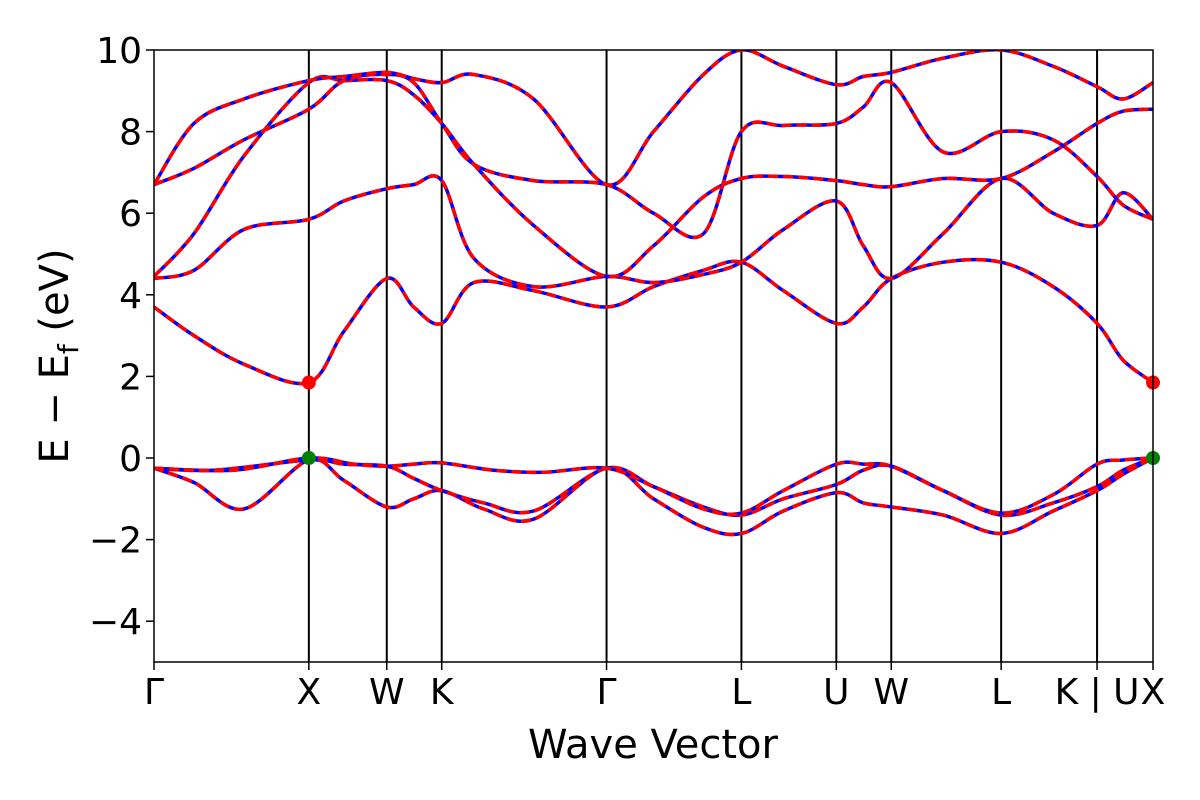  Describe the element at coordinates (130, 459) in the screenshot. I see `y-tick-label: 0` at that location.